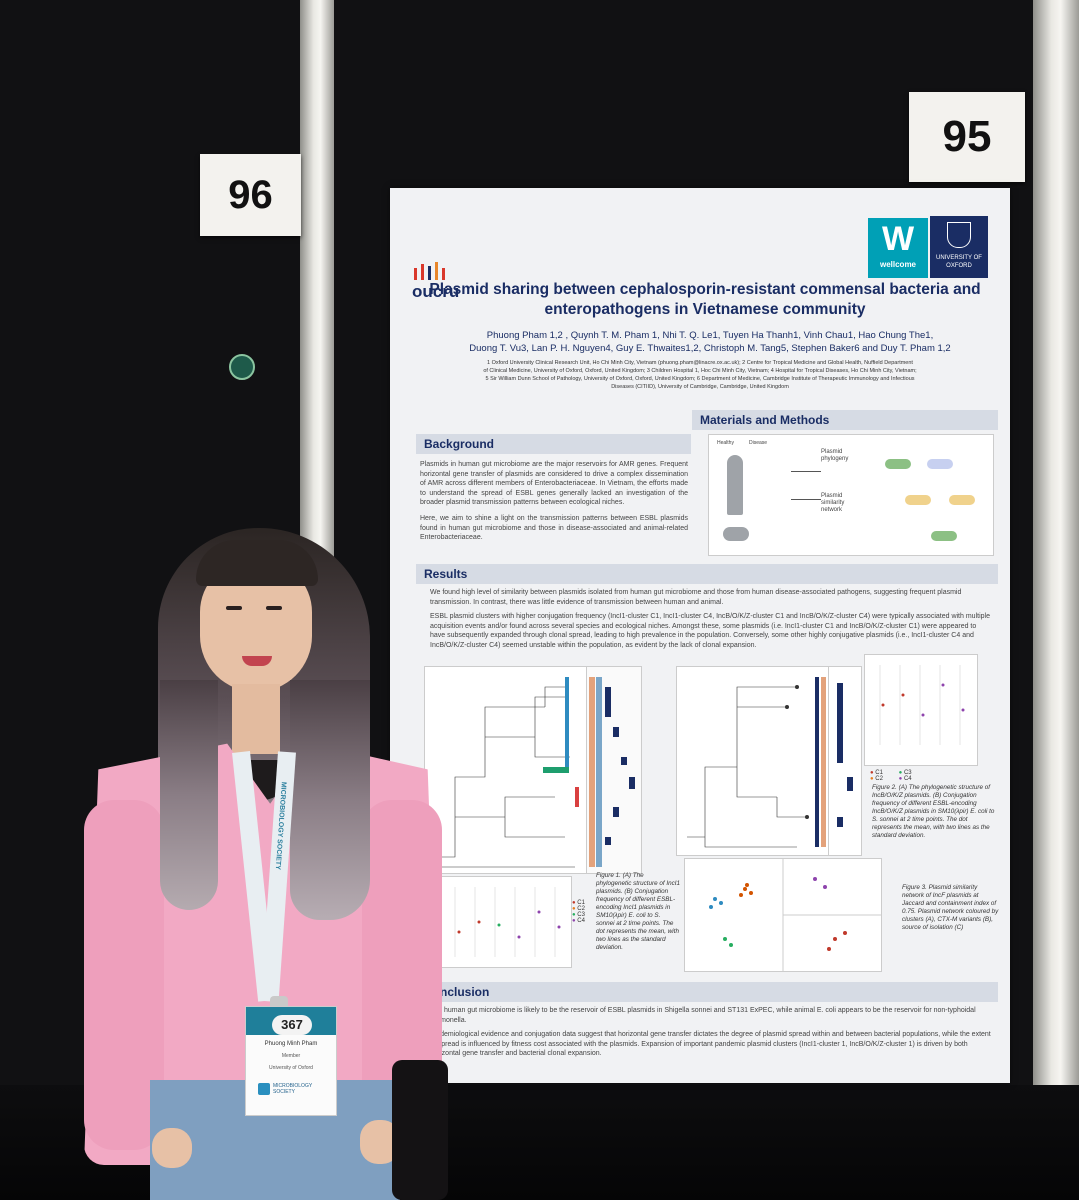 The width and height of the screenshot is (1079, 1200). I want to click on figure-3-network-plots, so click(795, 915).